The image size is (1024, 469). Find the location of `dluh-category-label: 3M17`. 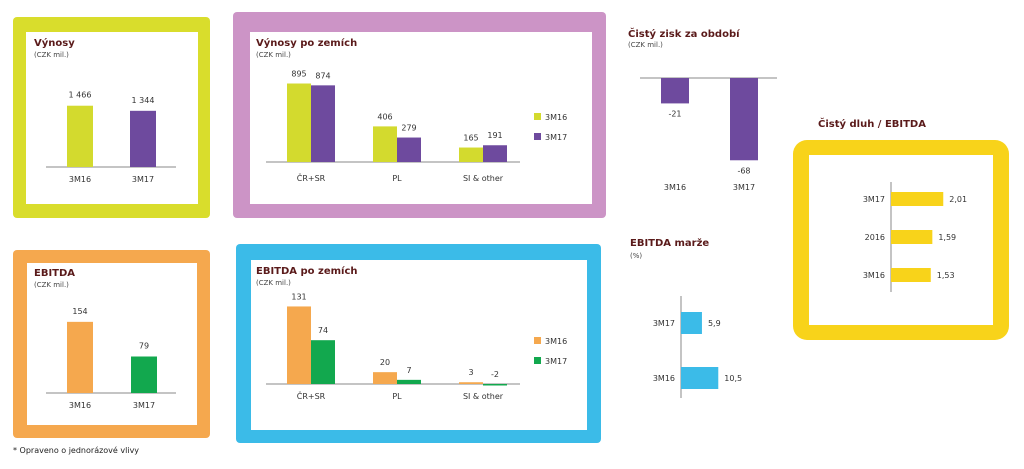

dluh-category-label: 3M17 is located at coordinates (874, 199).